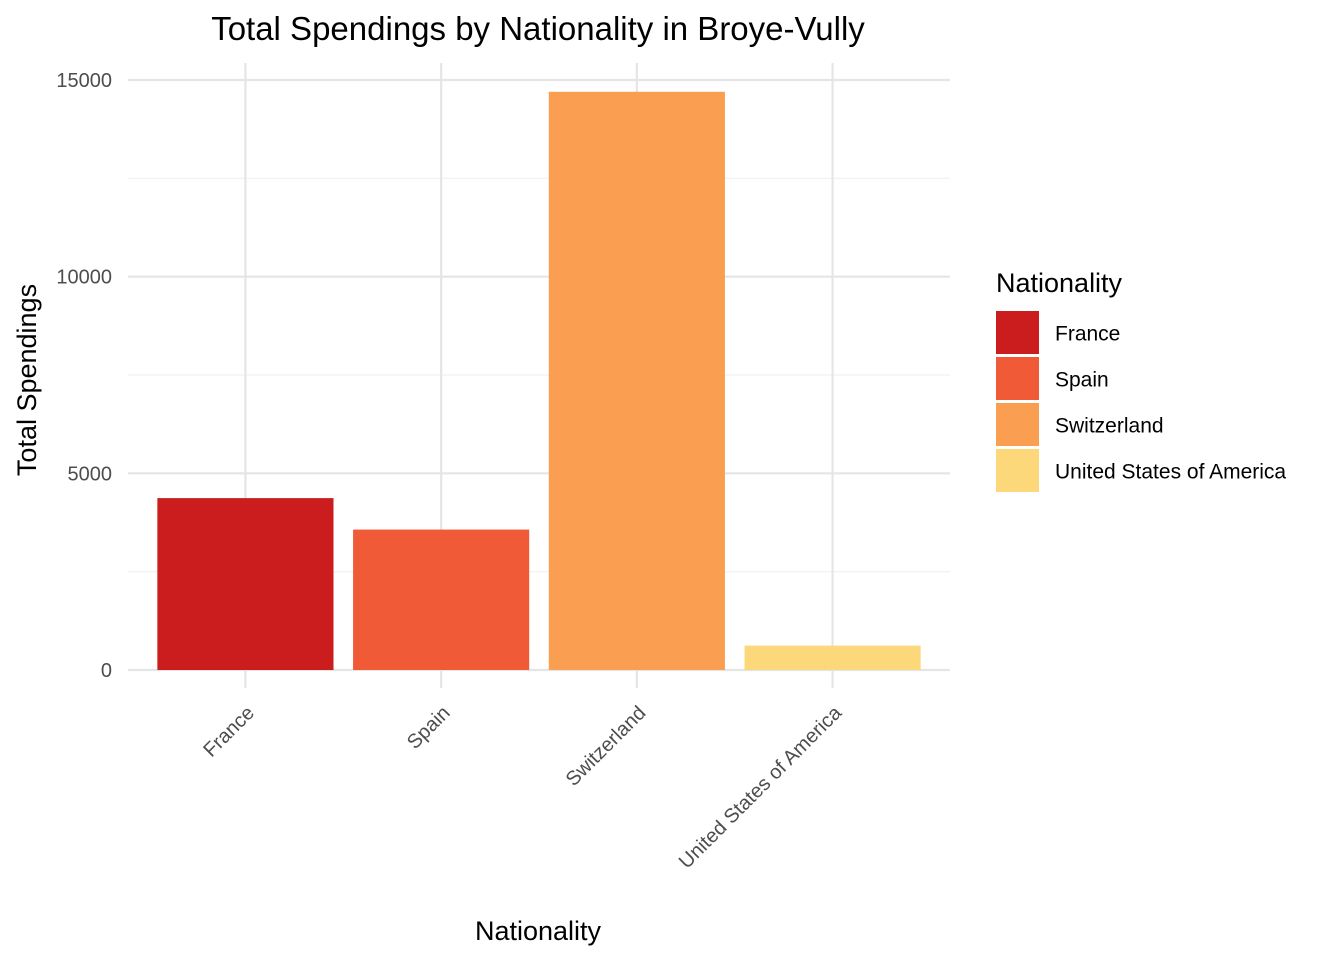 This screenshot has height=960, width=1344. Describe the element at coordinates (441, 599) in the screenshot. I see `bar-spain` at that location.